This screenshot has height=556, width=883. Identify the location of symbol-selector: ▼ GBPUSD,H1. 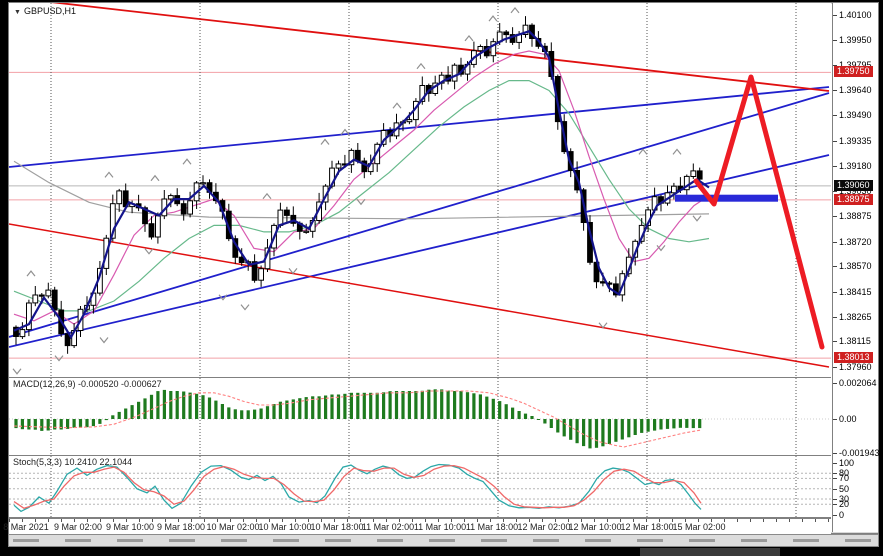
(45, 11).